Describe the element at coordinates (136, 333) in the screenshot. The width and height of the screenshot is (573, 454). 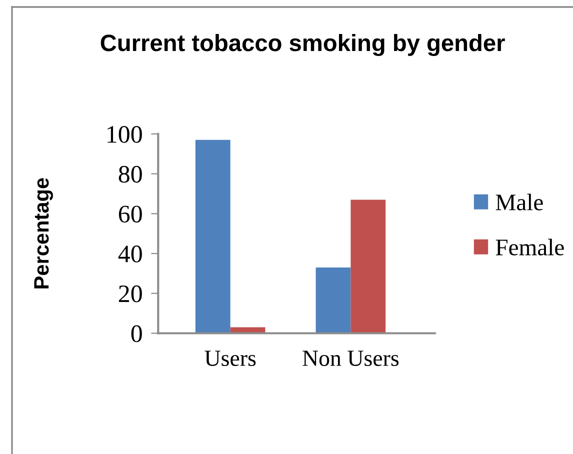
I see `y-tick-label: 0` at that location.